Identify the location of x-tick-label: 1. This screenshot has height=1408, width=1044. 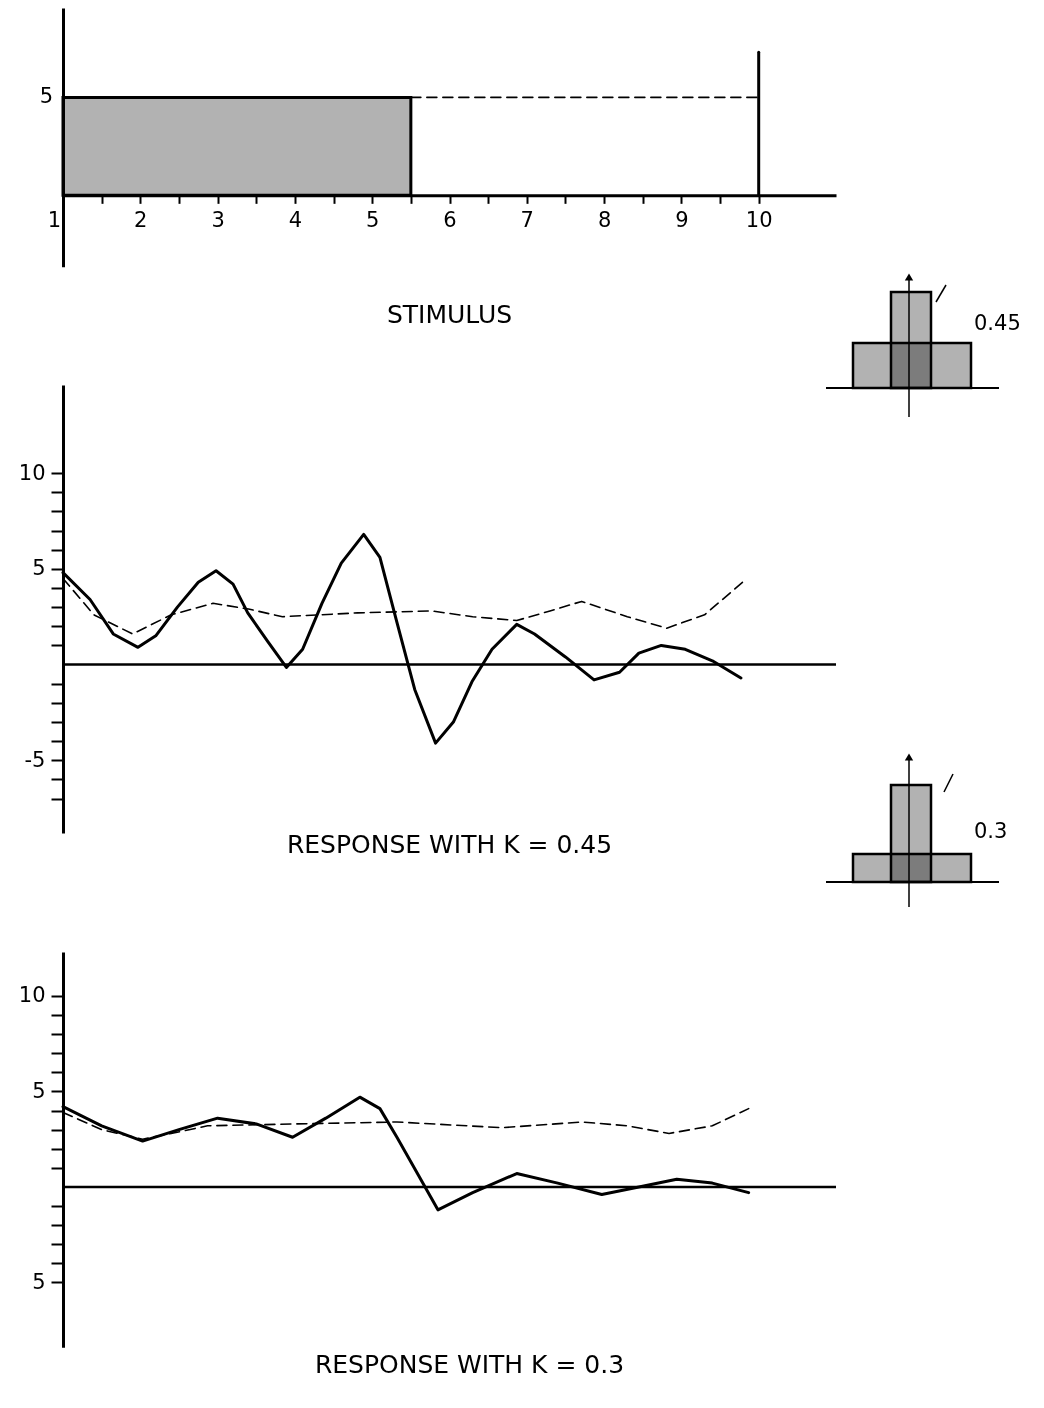
(54, 219).